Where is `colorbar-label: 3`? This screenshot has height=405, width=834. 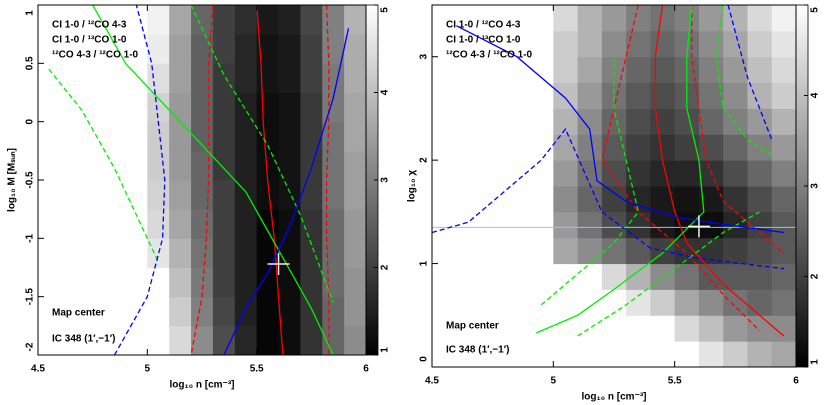 colorbar-label: 3 is located at coordinates (815, 186).